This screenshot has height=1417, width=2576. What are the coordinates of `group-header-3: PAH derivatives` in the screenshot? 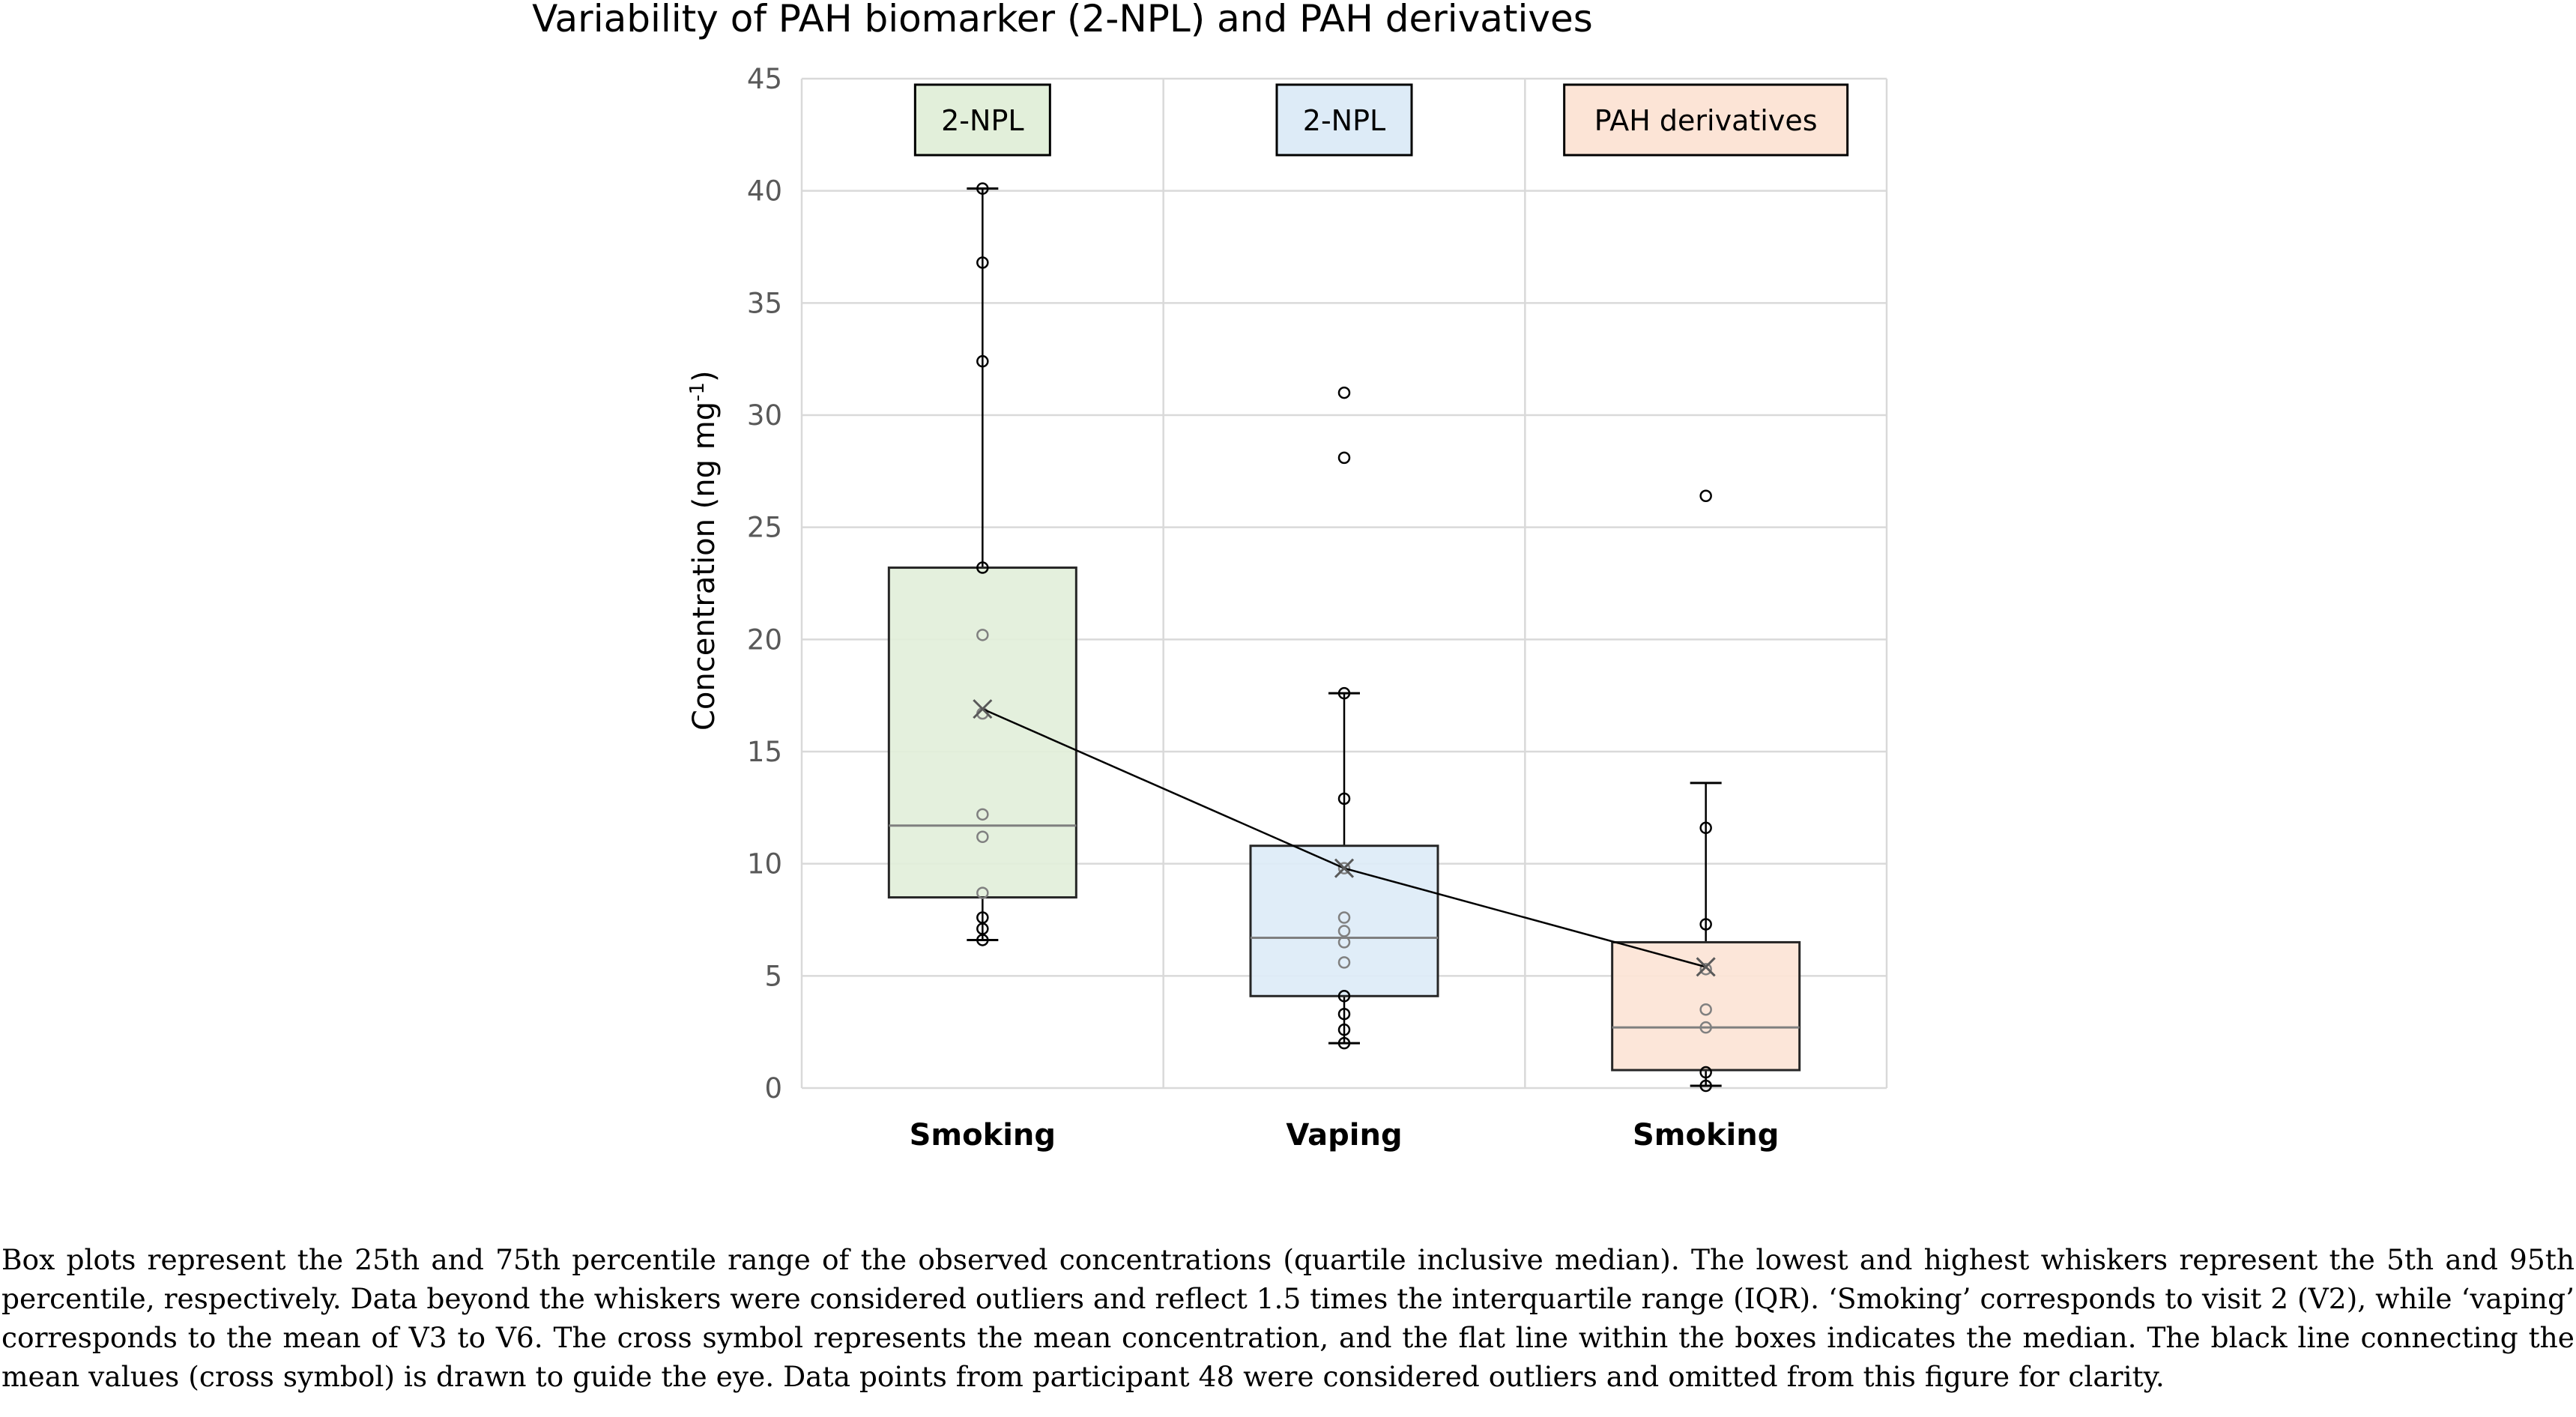 It's located at (1706, 120).